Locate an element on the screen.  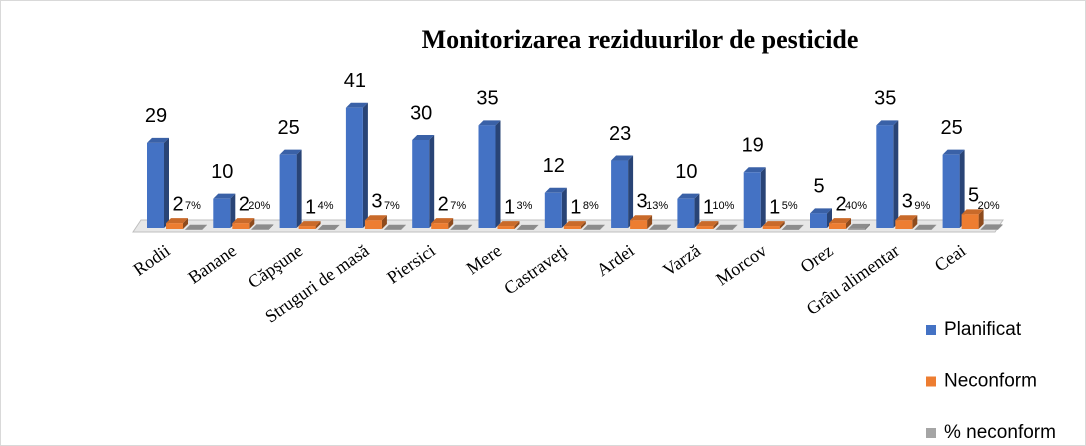
data-label: 8% is located at coordinates (591, 206).